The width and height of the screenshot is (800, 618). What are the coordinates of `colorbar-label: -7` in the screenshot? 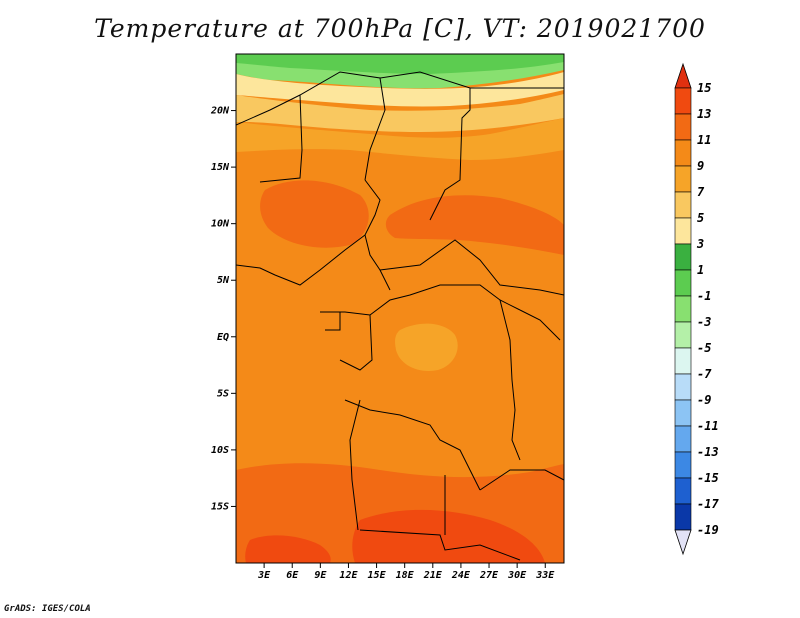 It's located at (704, 374).